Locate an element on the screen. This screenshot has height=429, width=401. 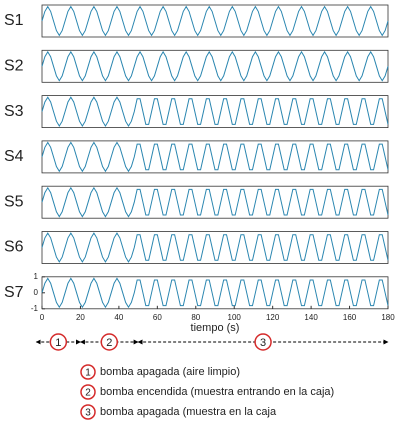
phase-number: 2 is located at coordinates (109, 343).